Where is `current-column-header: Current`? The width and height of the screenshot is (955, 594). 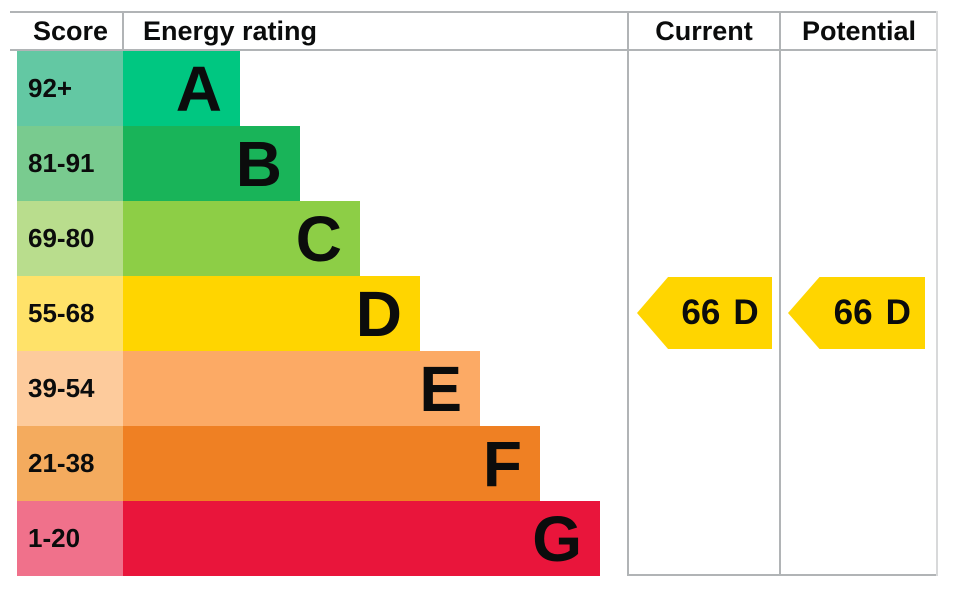
current-column-header: Current is located at coordinates (704, 31).